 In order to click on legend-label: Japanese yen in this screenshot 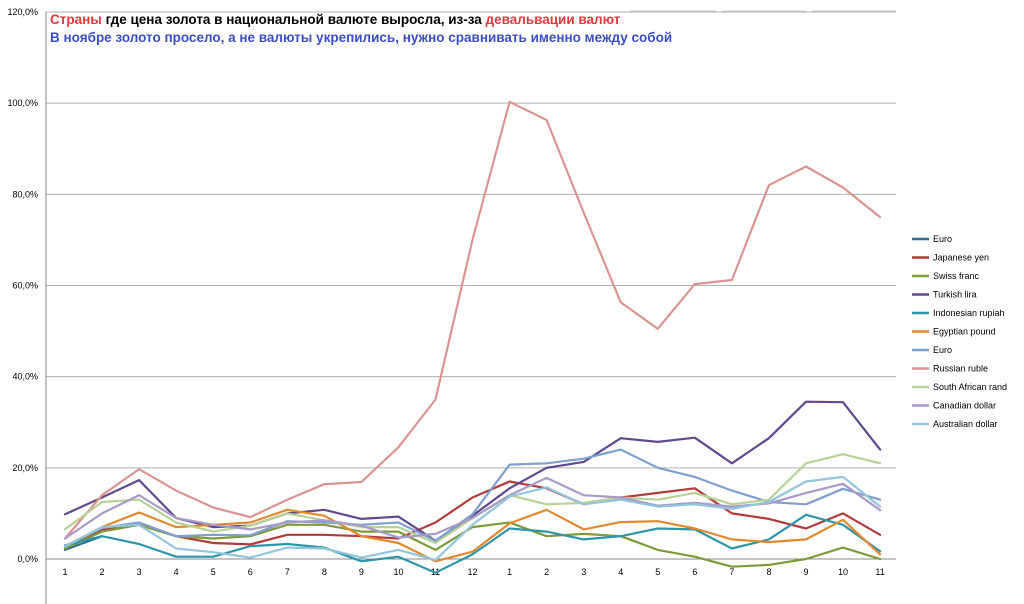, I will do `click(961, 258)`.